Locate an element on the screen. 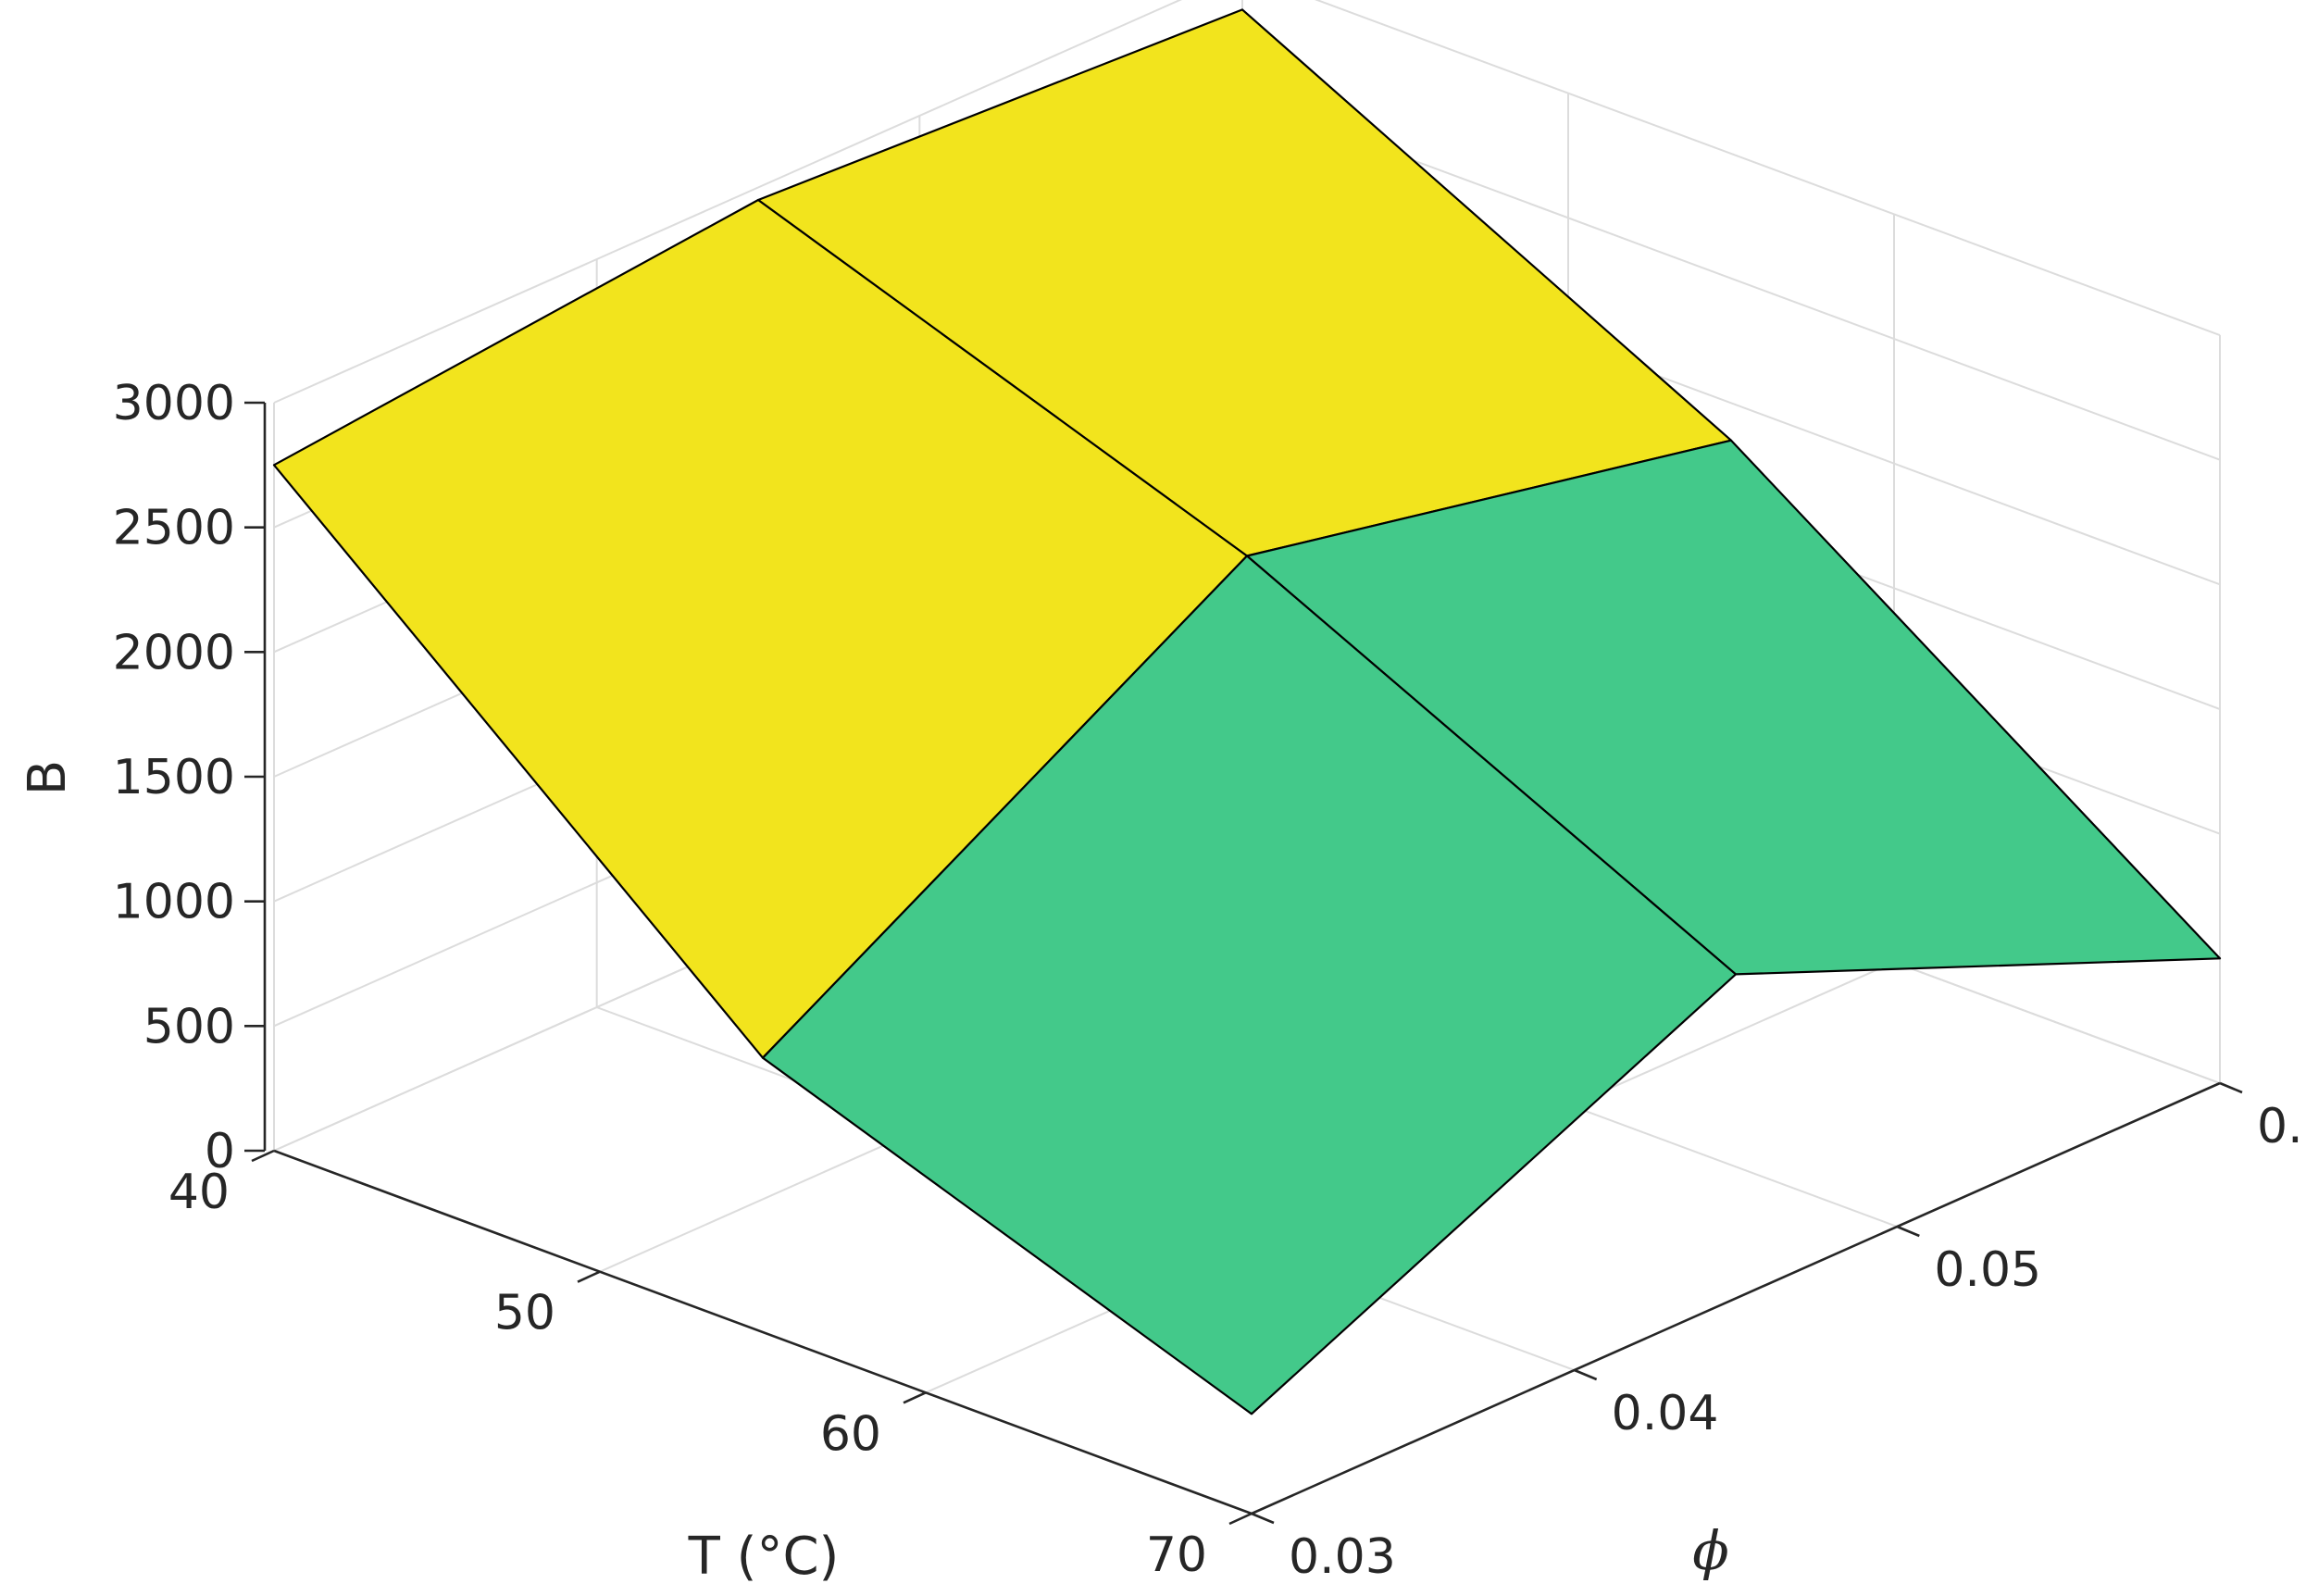  z-axis-label: B is located at coordinates (48, 777).